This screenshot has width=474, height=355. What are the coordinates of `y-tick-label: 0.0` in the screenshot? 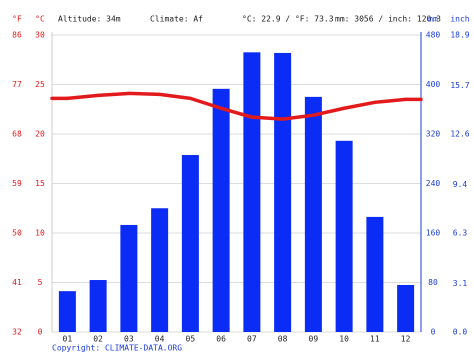 It's located at (460, 332).